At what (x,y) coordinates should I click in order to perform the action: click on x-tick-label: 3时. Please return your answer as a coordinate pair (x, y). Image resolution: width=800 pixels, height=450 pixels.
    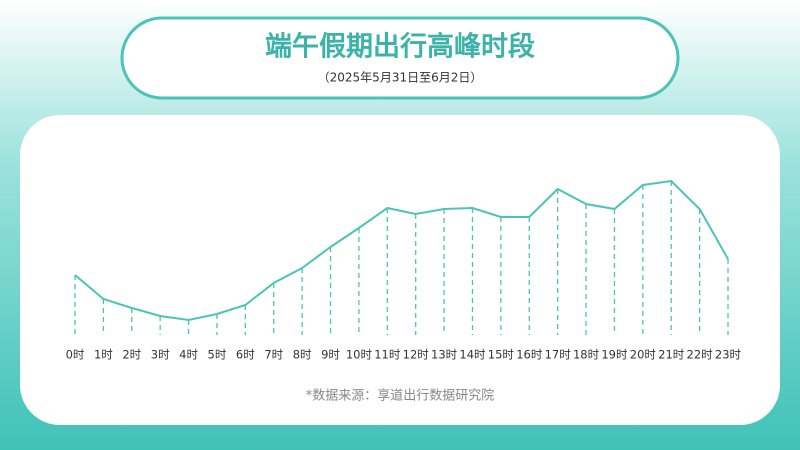
    Looking at the image, I should click on (160, 355).